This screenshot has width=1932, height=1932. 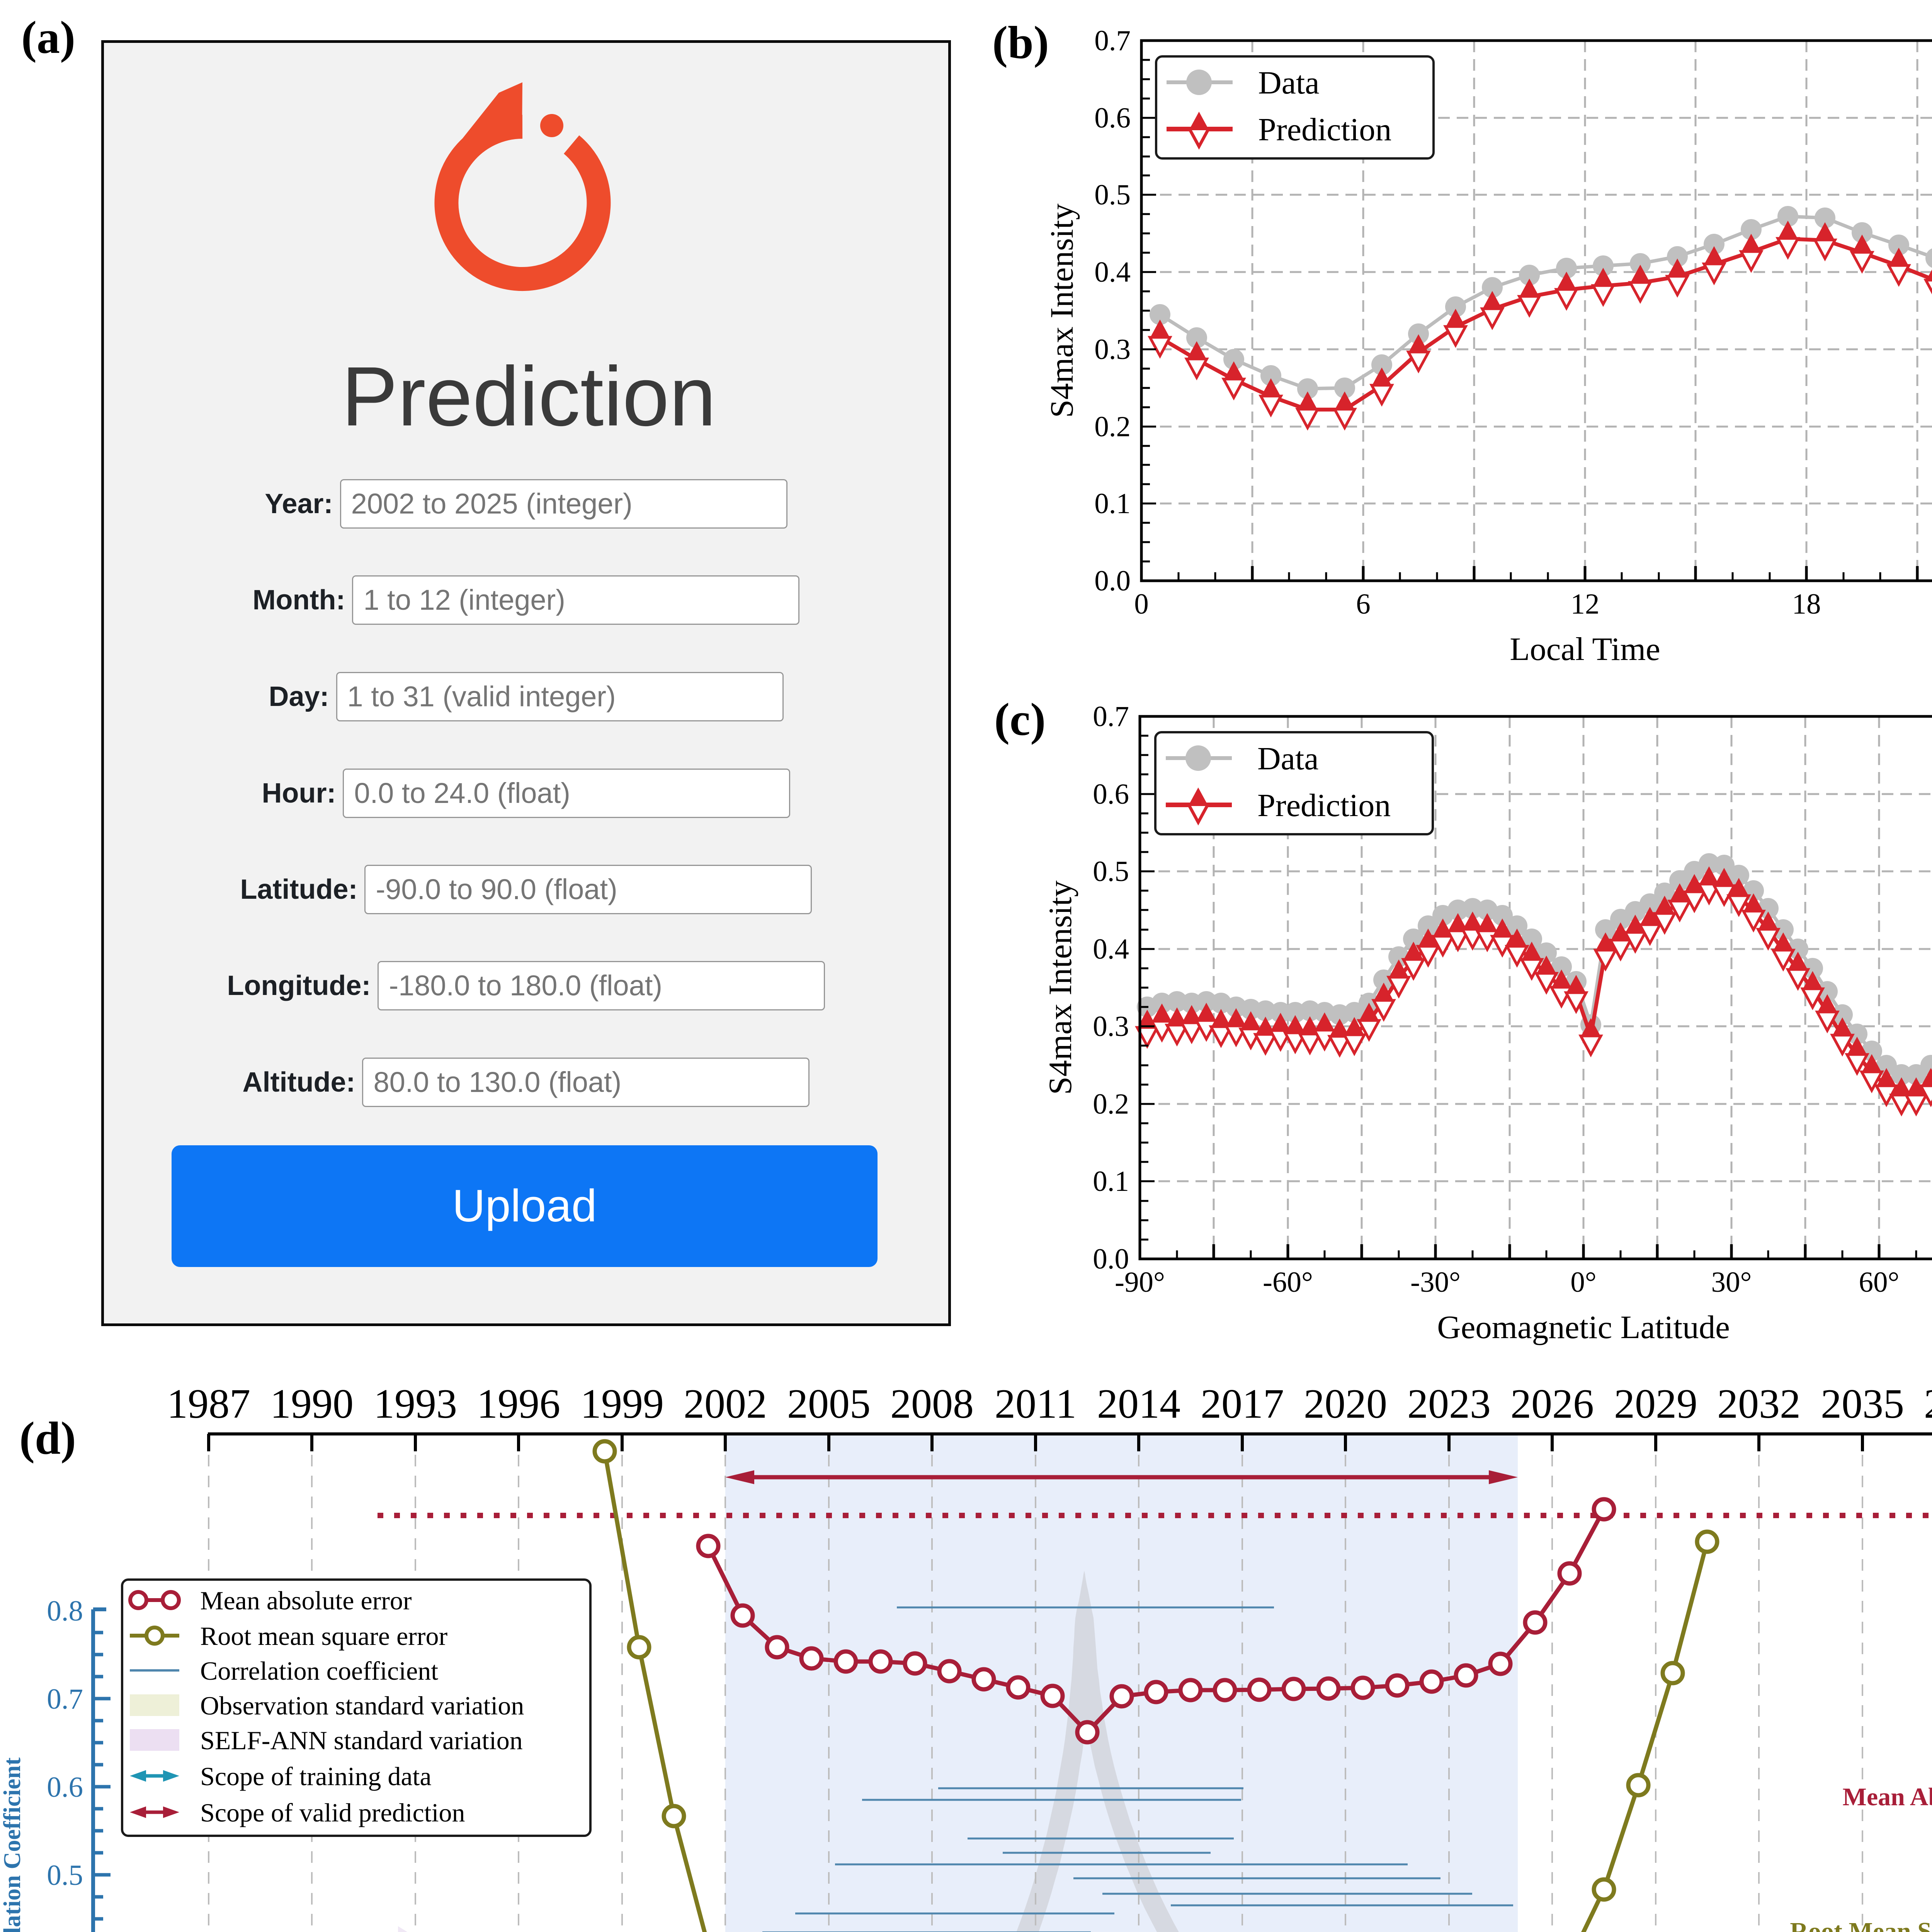 I want to click on svg-text: (b), so click(x=1020, y=43).